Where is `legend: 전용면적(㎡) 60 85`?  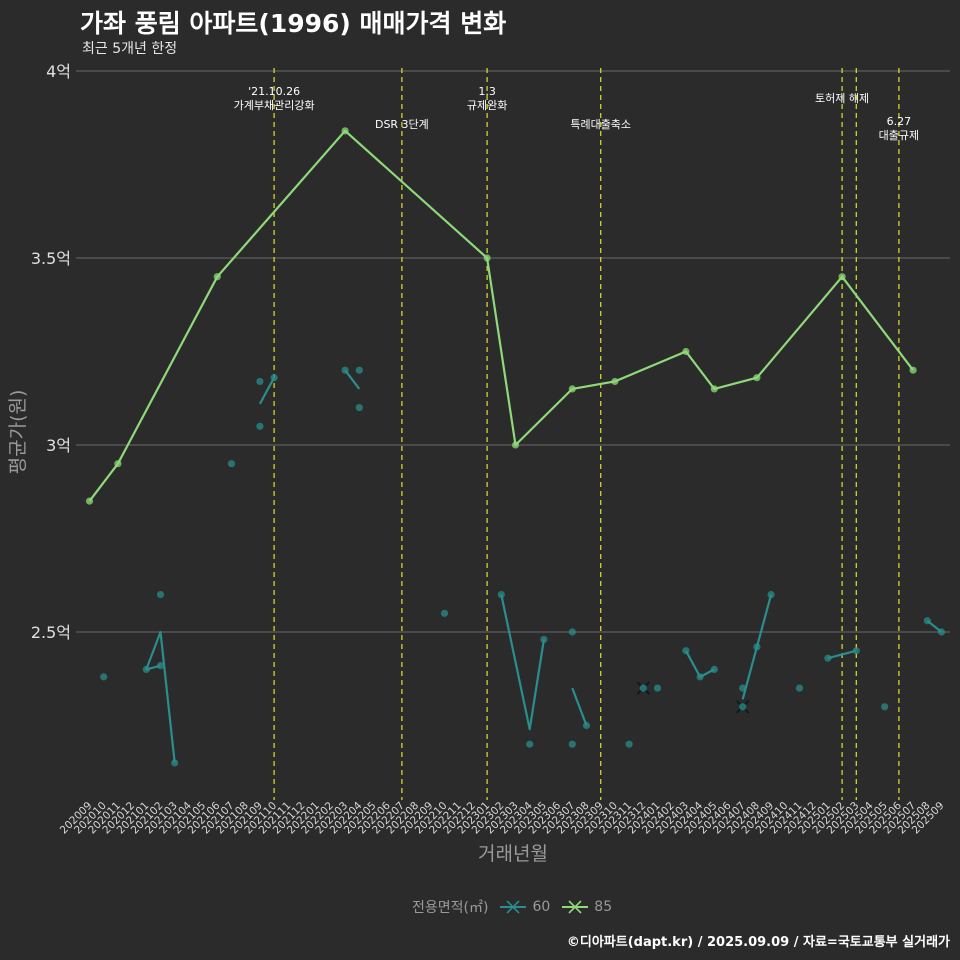
legend: 전용면적(㎡) 60 85 is located at coordinates (512, 907).